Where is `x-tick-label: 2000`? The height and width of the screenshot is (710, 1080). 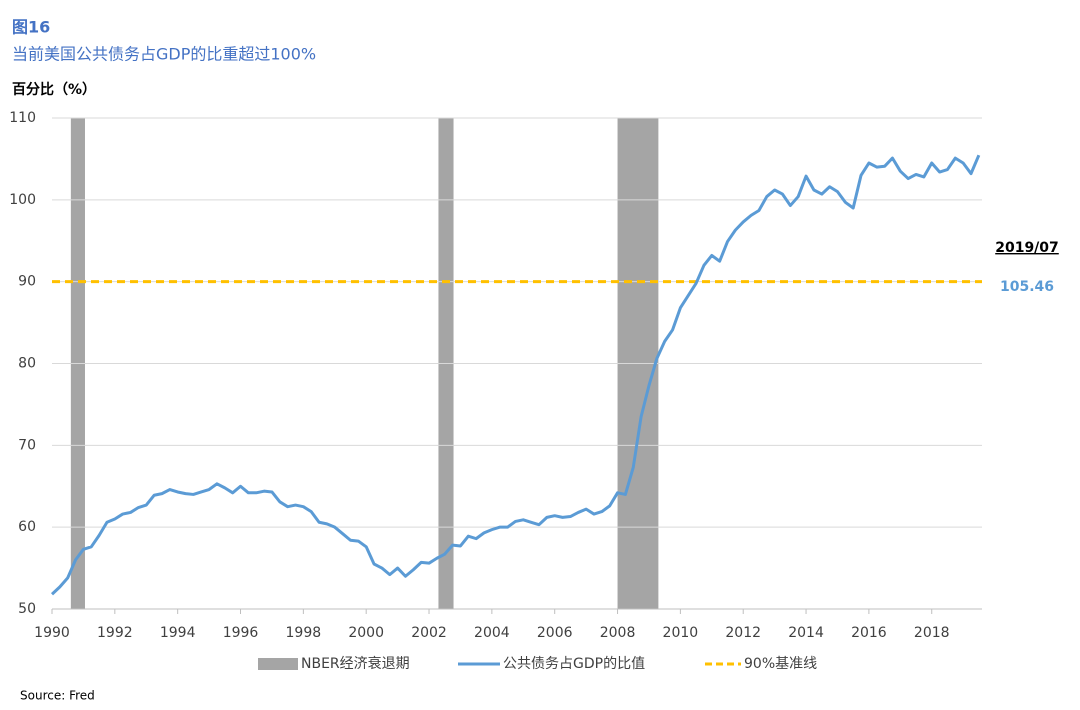 x-tick-label: 2000 is located at coordinates (366, 633).